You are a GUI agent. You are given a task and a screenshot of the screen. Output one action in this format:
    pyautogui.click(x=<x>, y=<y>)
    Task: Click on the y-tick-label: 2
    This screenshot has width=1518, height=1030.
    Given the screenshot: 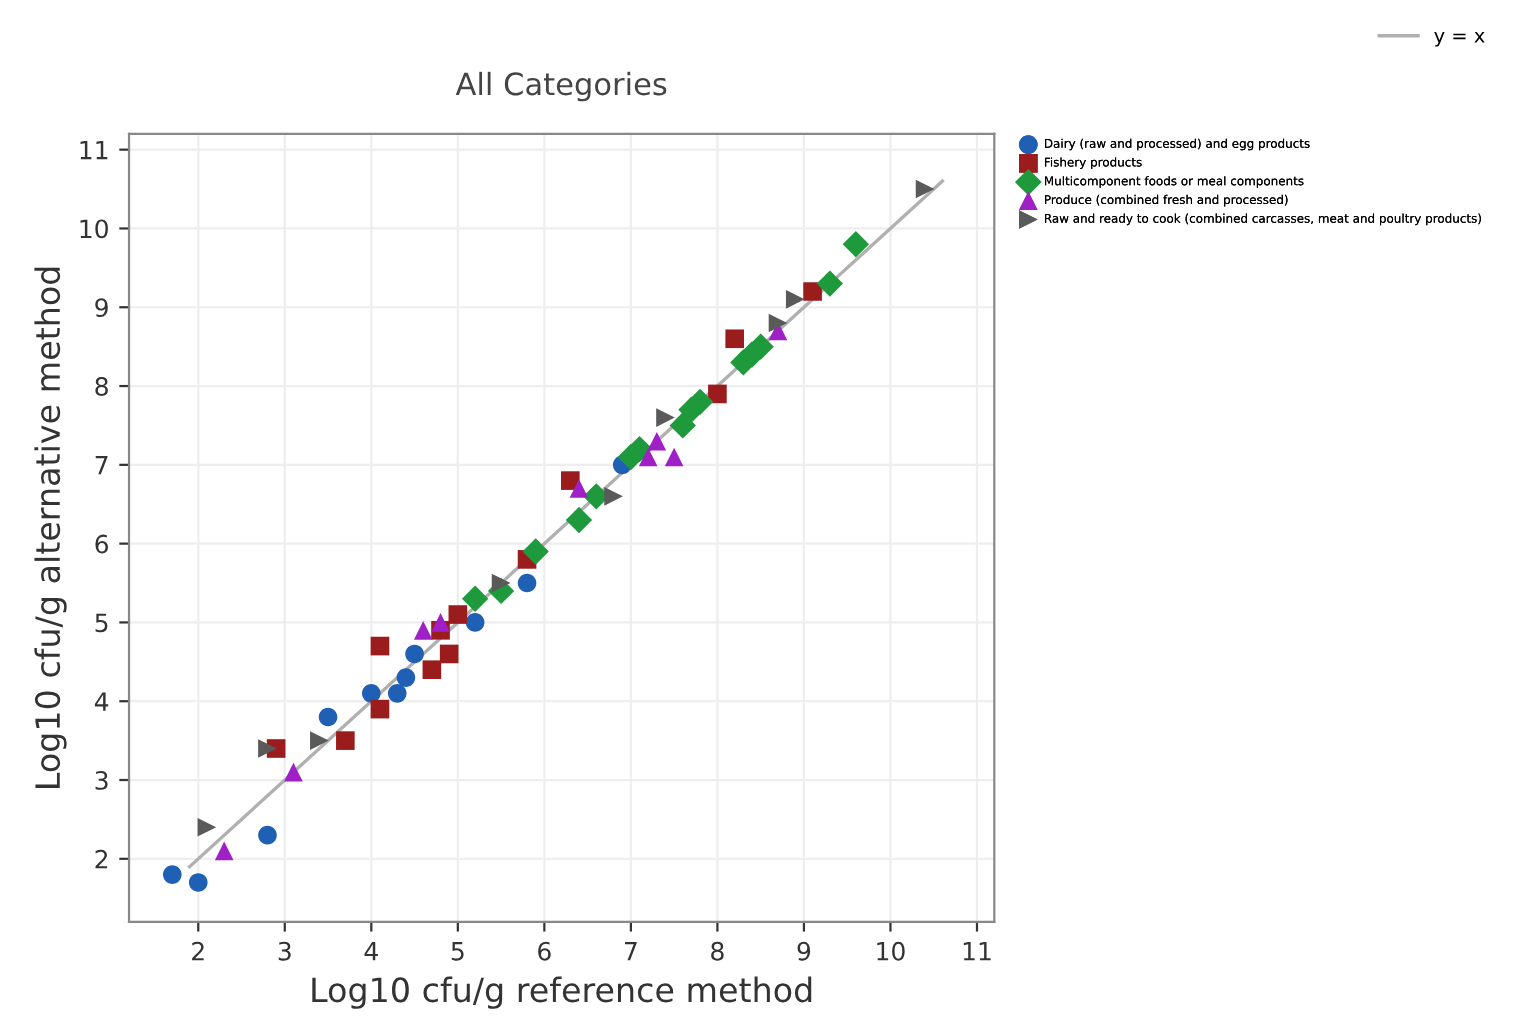 What is the action you would take?
    pyautogui.click(x=101, y=859)
    